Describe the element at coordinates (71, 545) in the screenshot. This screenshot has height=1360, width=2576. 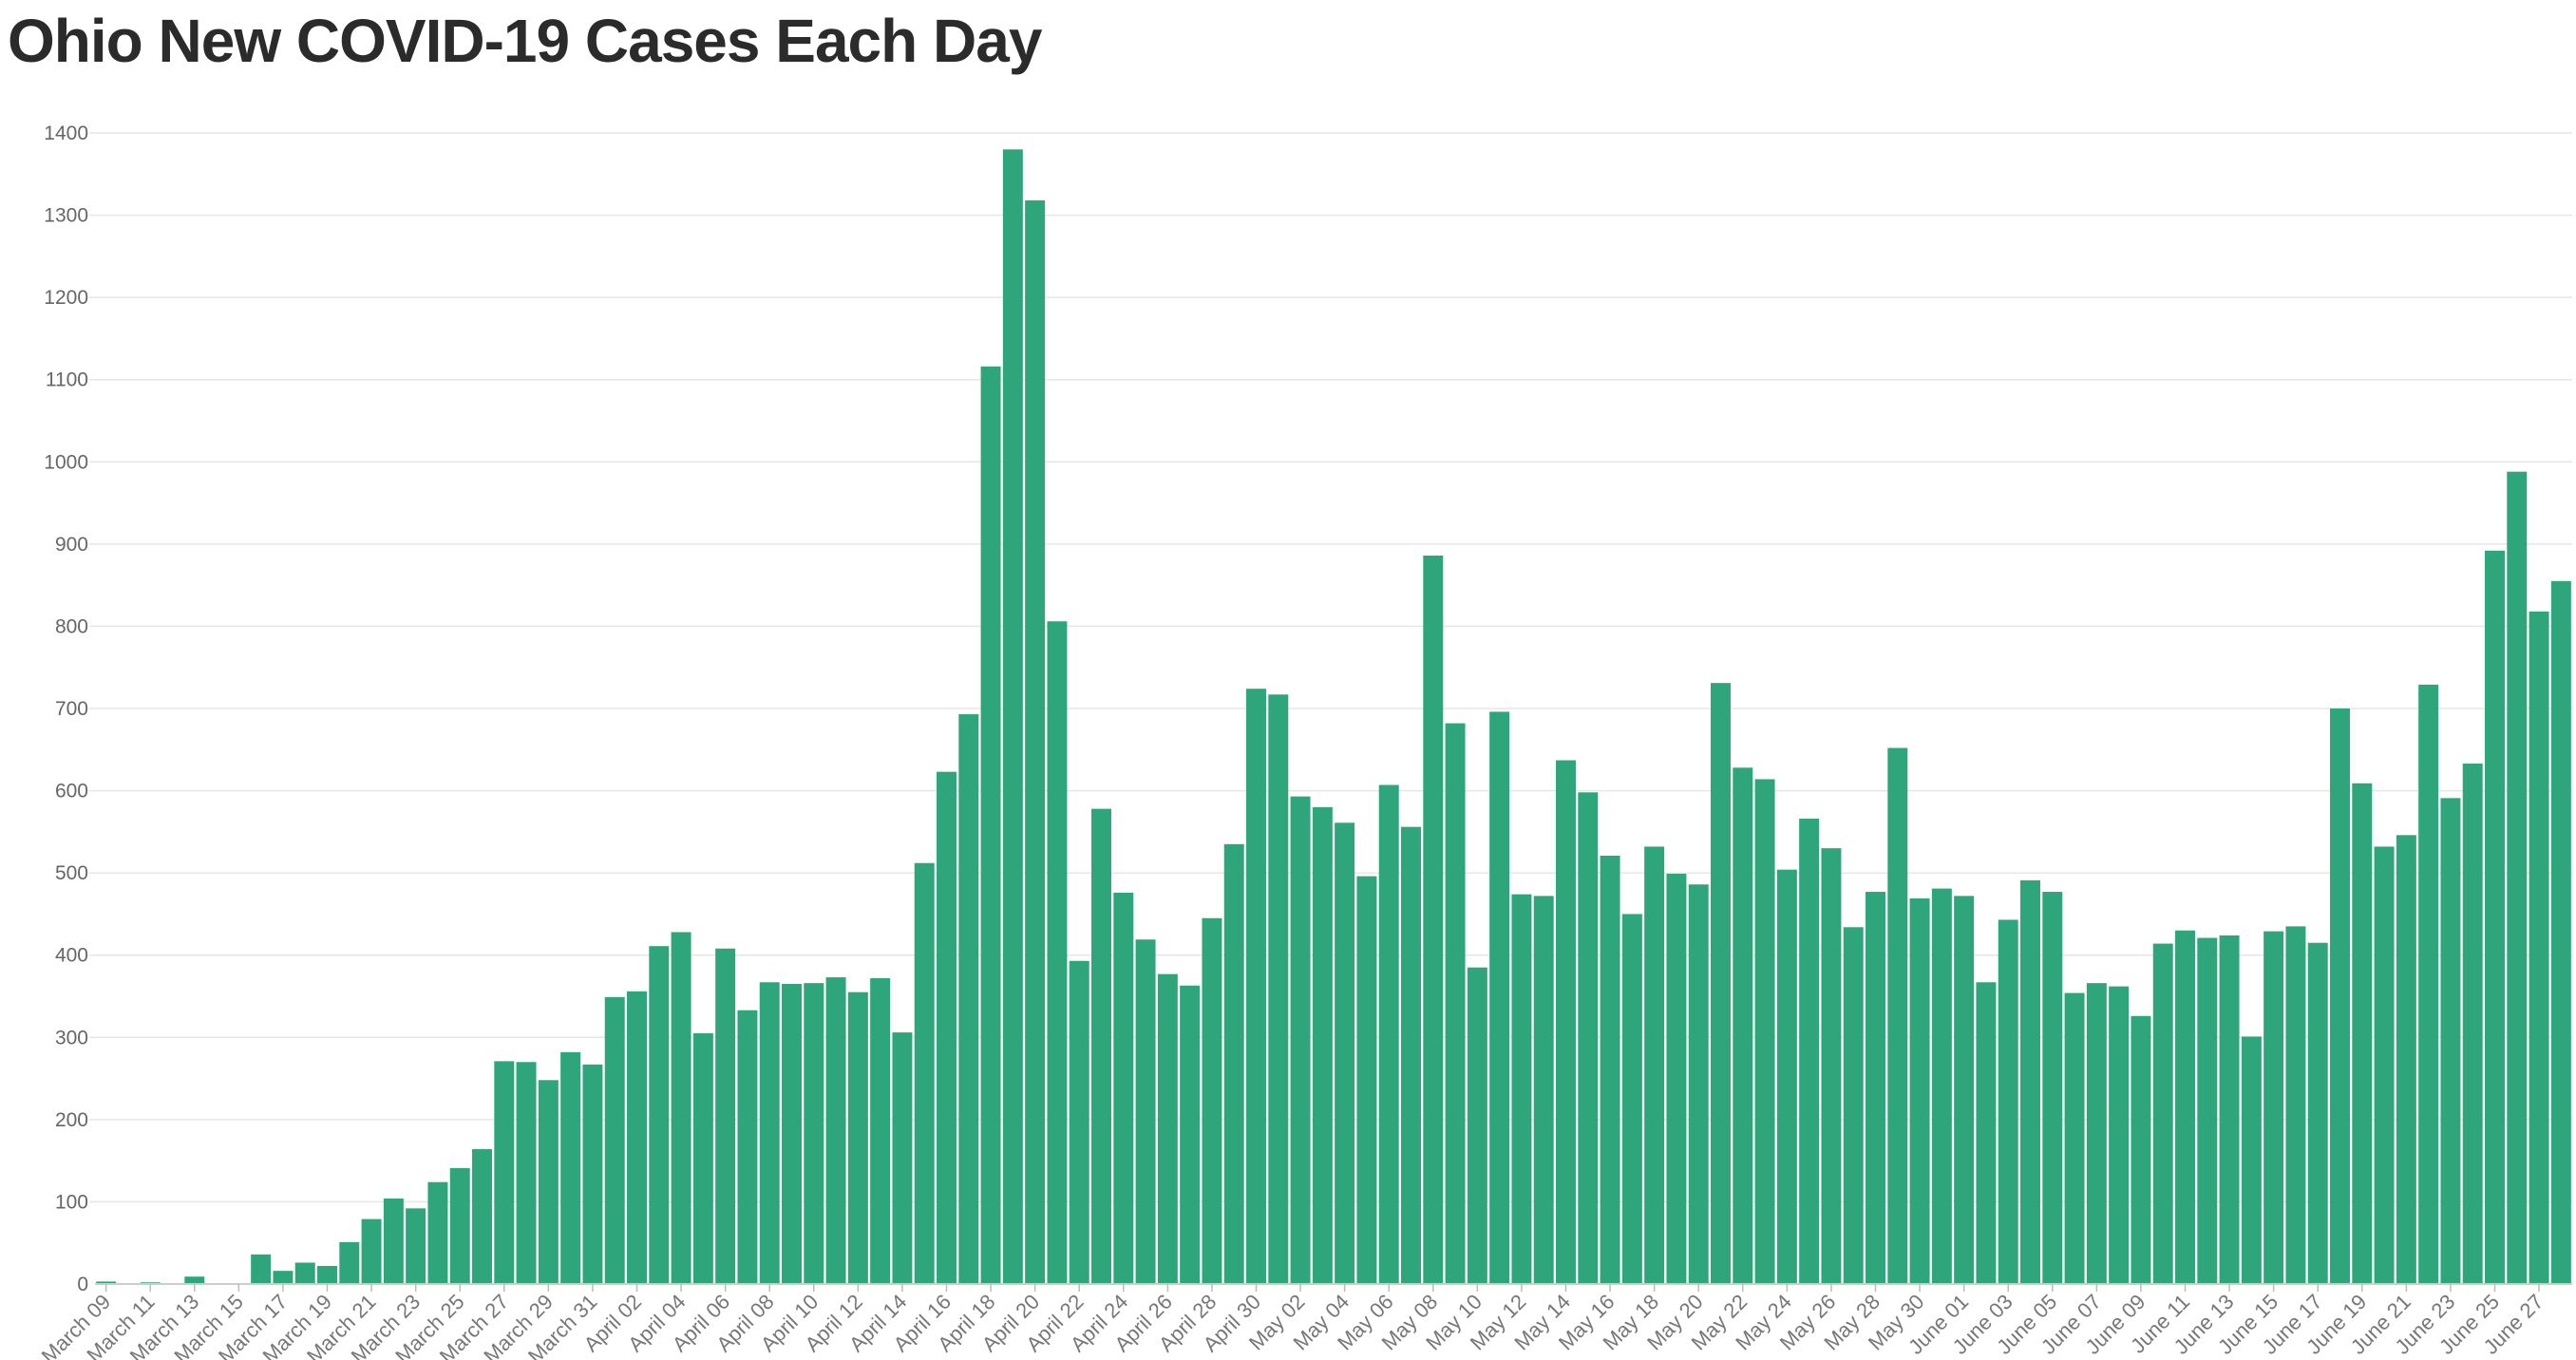
I see `y-tick-label: 900` at that location.